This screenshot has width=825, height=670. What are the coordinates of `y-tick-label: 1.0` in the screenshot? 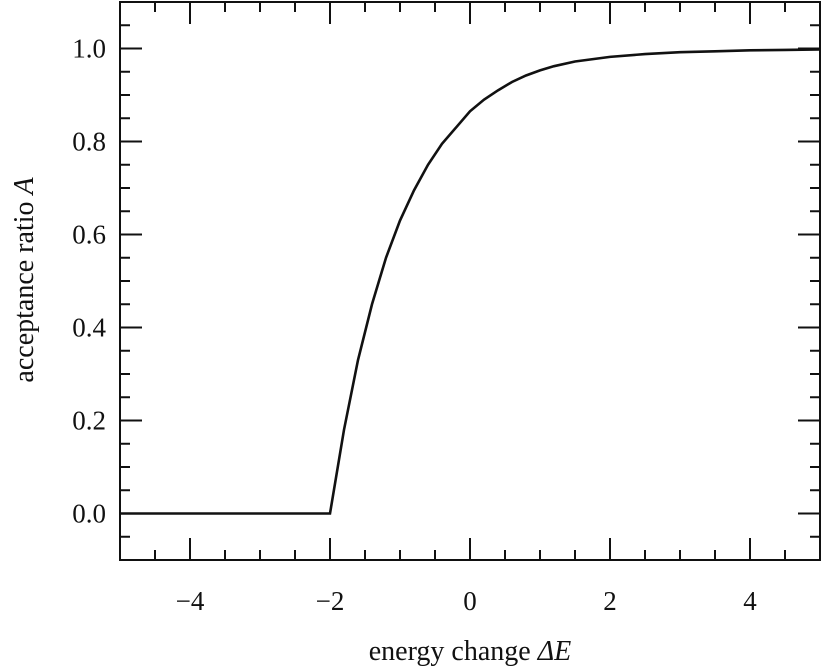 It's located at (89, 49).